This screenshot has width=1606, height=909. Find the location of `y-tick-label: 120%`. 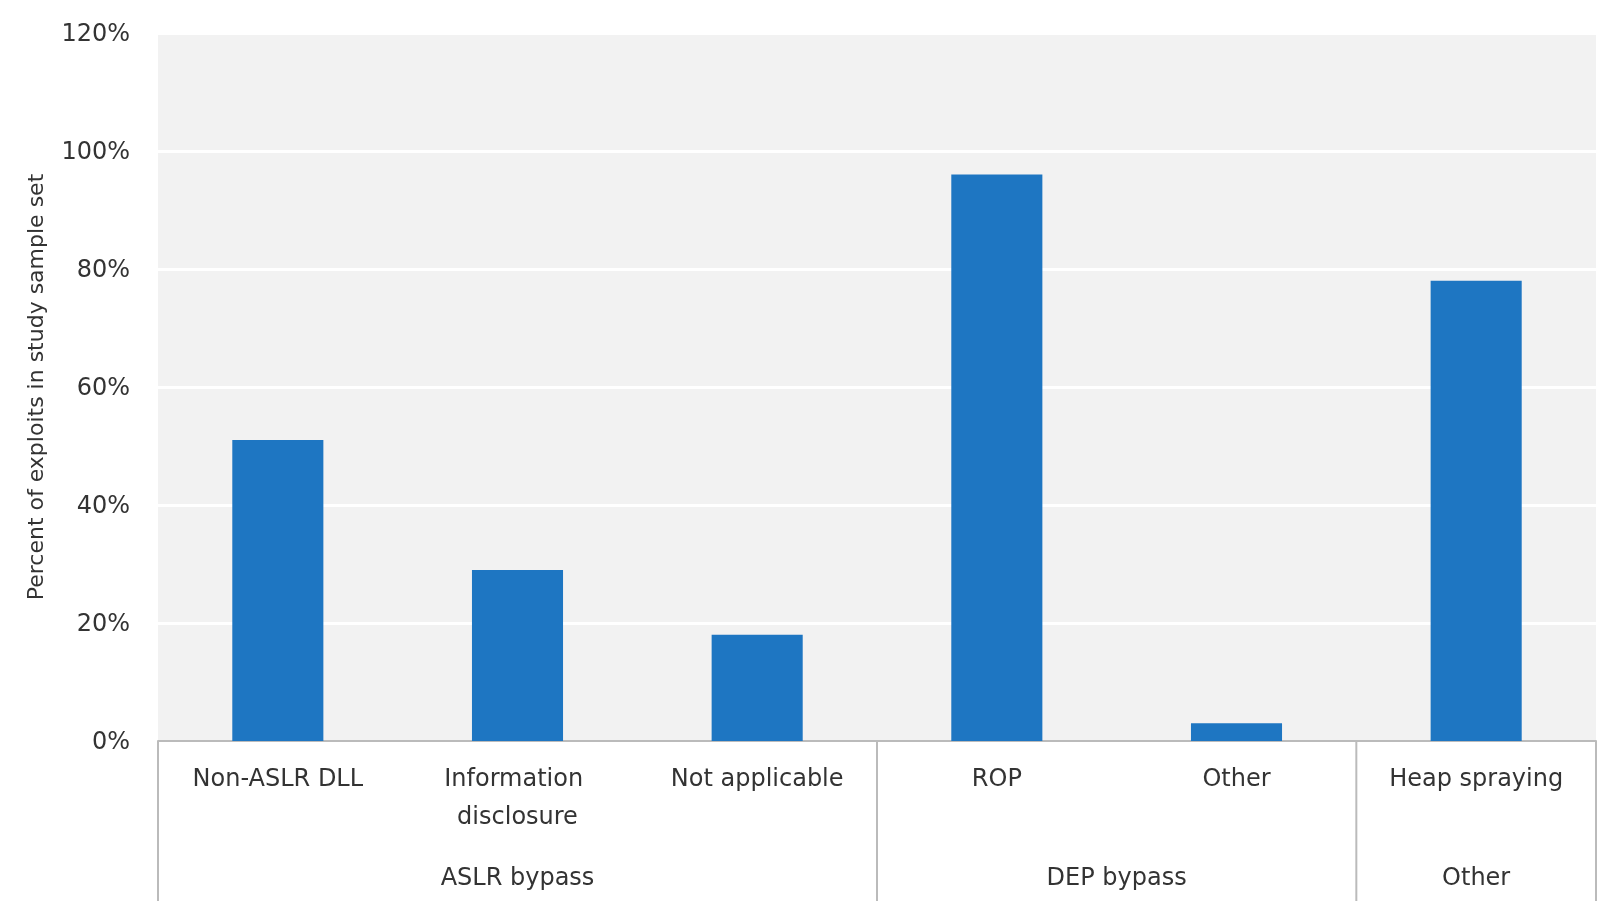

y-tick-label: 120% is located at coordinates (95, 33).